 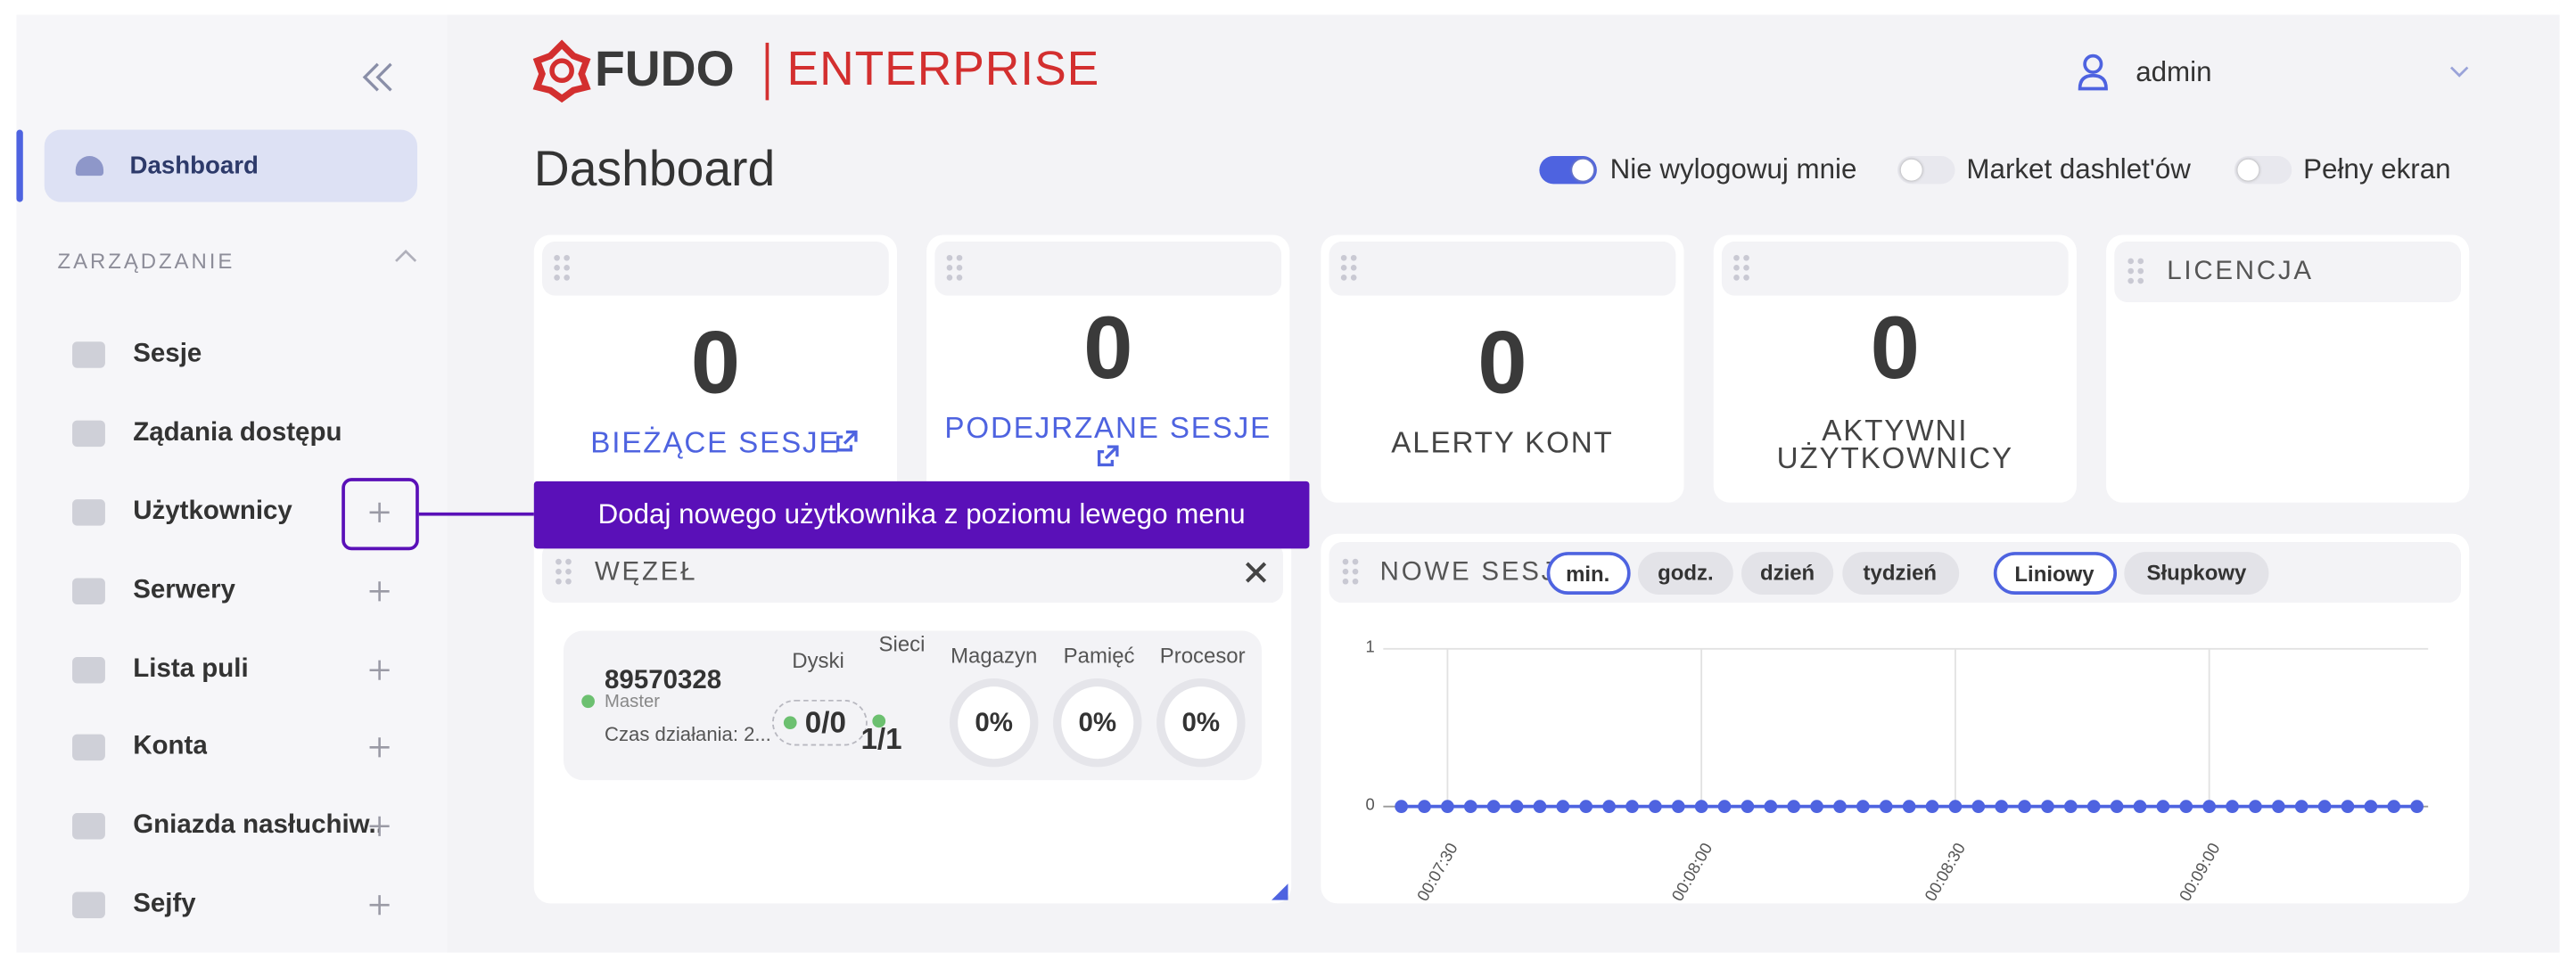 I want to click on disk-pill, so click(x=819, y=723).